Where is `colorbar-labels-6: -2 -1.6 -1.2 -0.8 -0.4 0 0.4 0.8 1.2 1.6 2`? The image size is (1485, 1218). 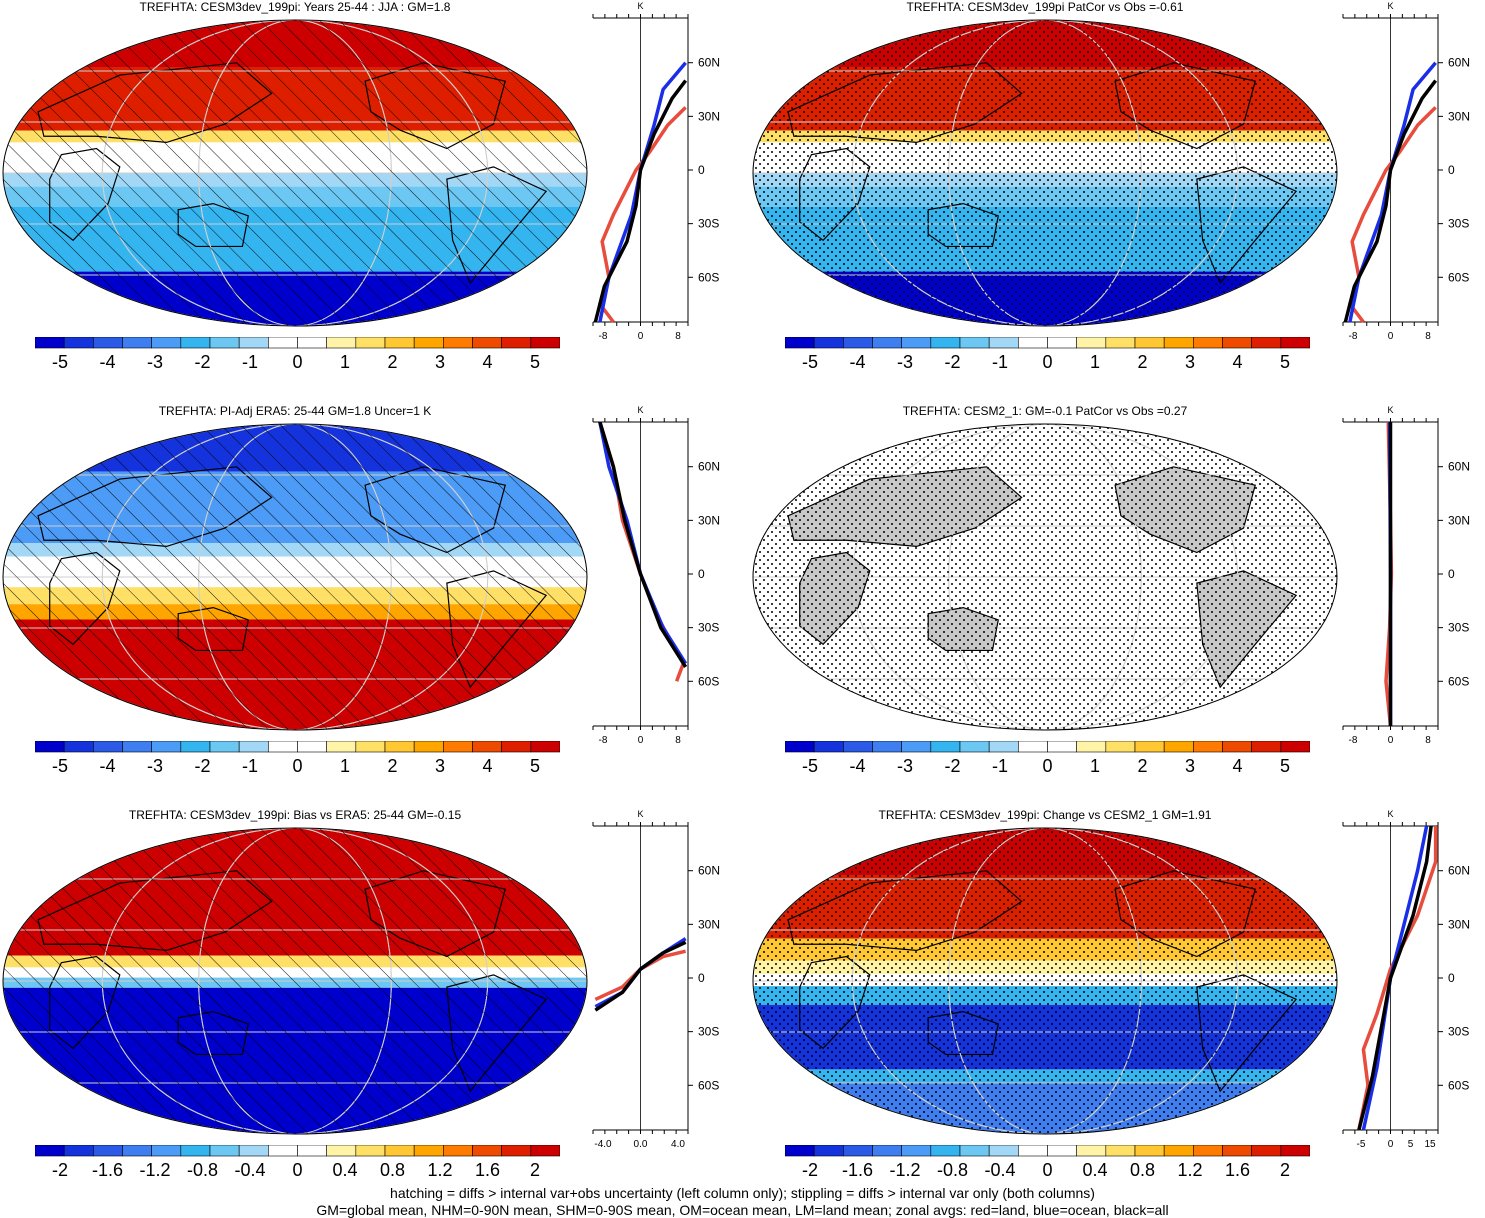
colorbar-labels-6: -2 -1.6 -1.2 -0.8 -0.4 0 0.4 0.8 1.2 1.6 2 is located at coordinates (1047, 1171).